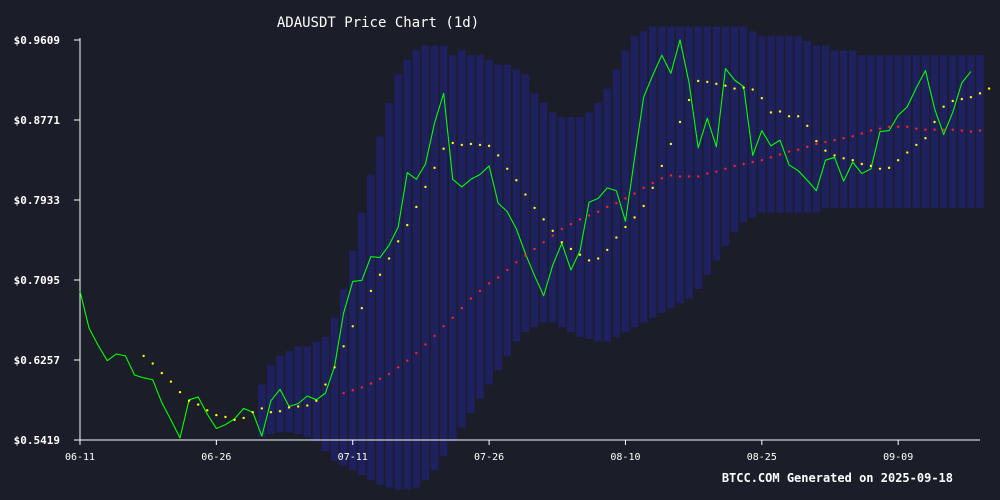 This screenshot has width=1000, height=500. What do you see at coordinates (37, 120) in the screenshot?
I see `y-tick-label: $0.8771` at bounding box center [37, 120].